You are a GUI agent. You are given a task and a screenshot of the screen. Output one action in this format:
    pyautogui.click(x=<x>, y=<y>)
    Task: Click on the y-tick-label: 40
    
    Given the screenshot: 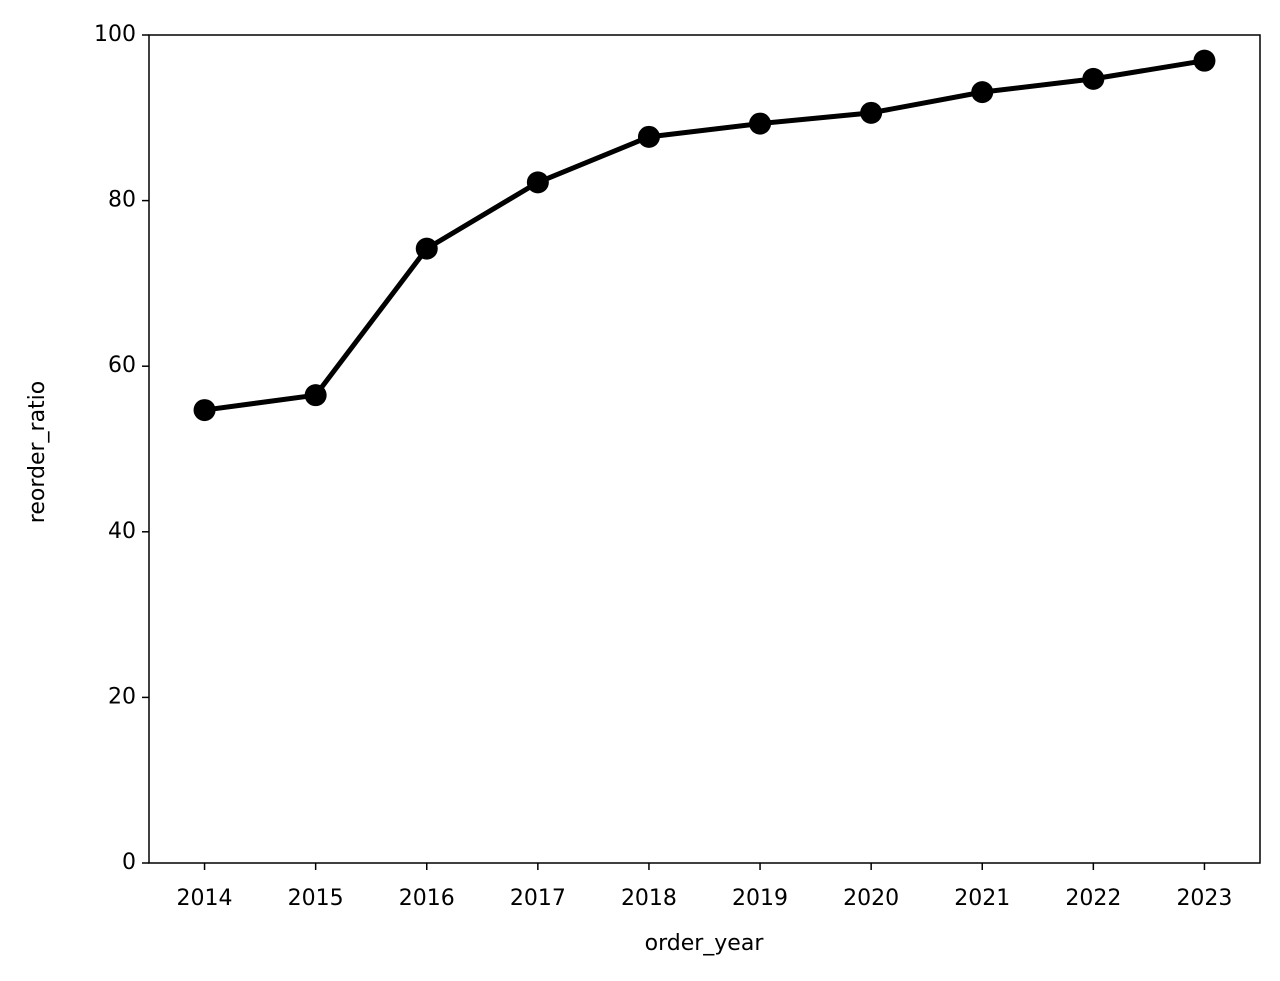 What is the action you would take?
    pyautogui.click(x=122, y=531)
    